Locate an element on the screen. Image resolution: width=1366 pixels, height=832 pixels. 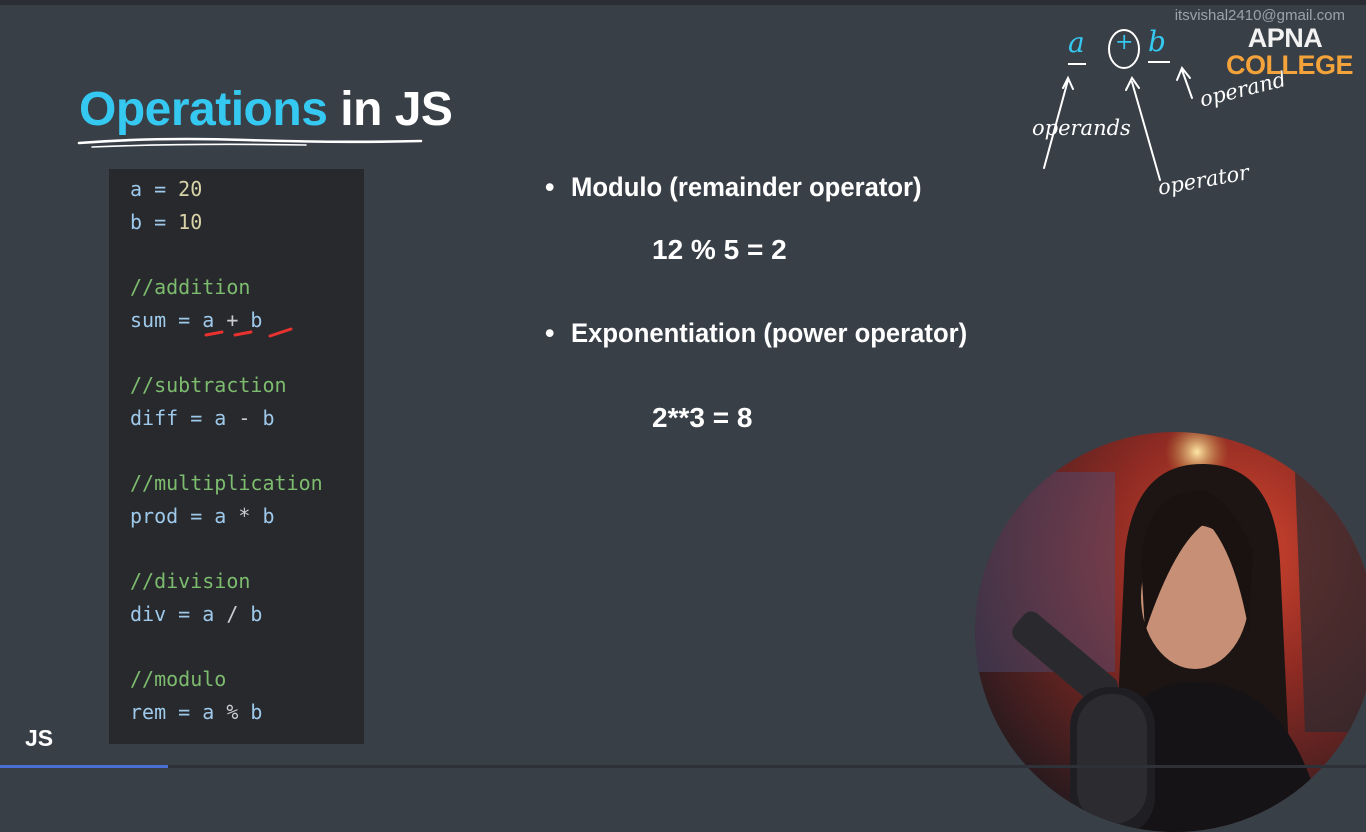
code-rem-op: % is located at coordinates (232, 712).